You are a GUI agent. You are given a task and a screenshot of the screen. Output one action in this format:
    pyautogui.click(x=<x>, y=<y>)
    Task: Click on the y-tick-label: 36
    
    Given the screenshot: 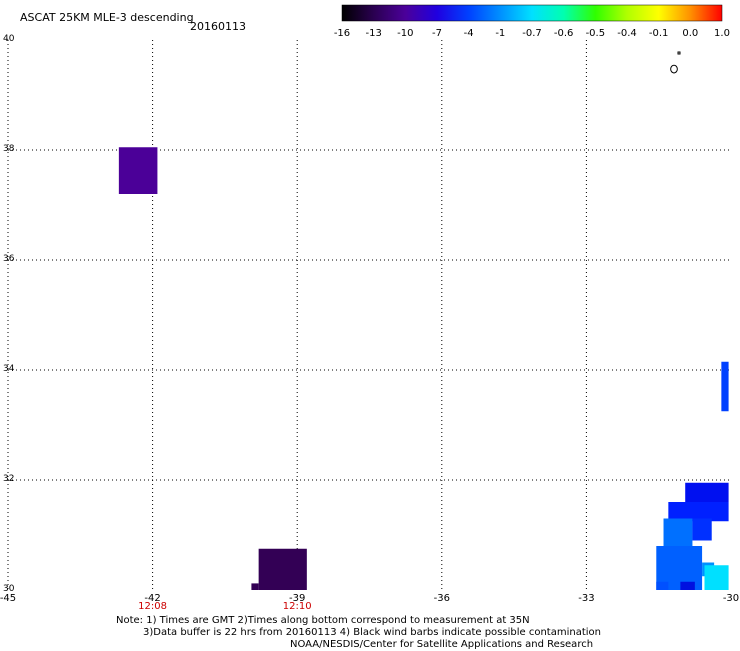 What is the action you would take?
    pyautogui.click(x=9, y=259)
    